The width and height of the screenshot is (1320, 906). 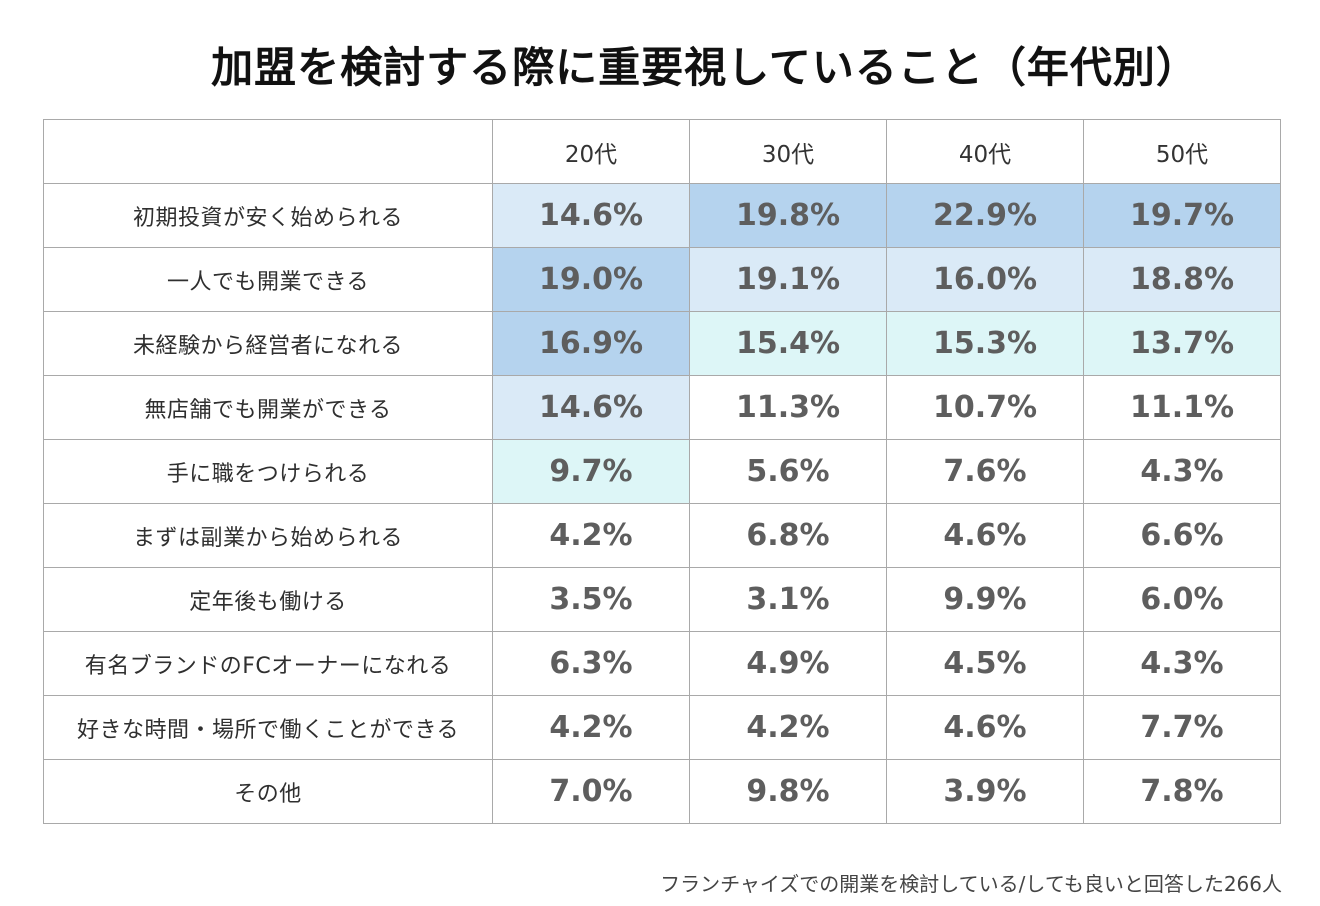 What do you see at coordinates (268, 151) in the screenshot?
I see `corner-cell` at bounding box center [268, 151].